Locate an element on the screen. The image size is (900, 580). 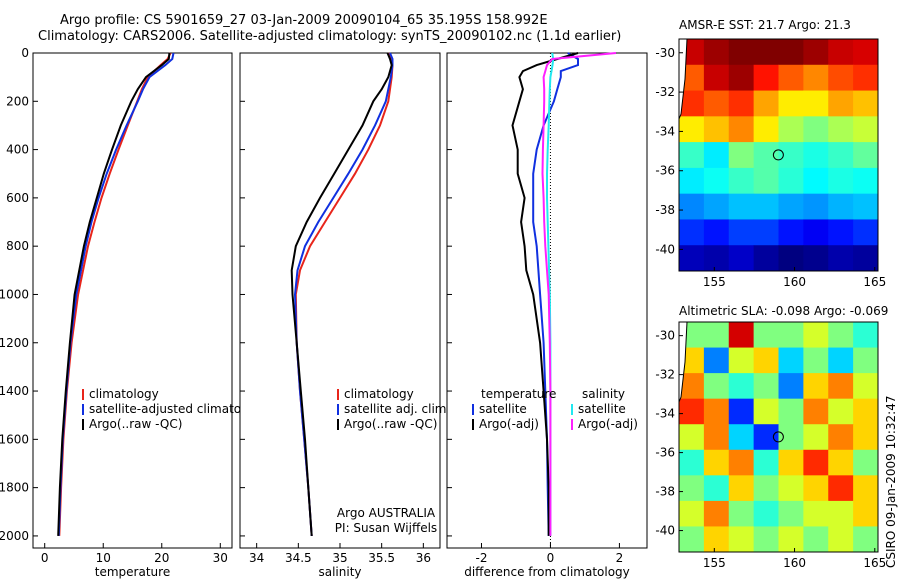
legend-title: salinity is located at coordinates (603, 394).